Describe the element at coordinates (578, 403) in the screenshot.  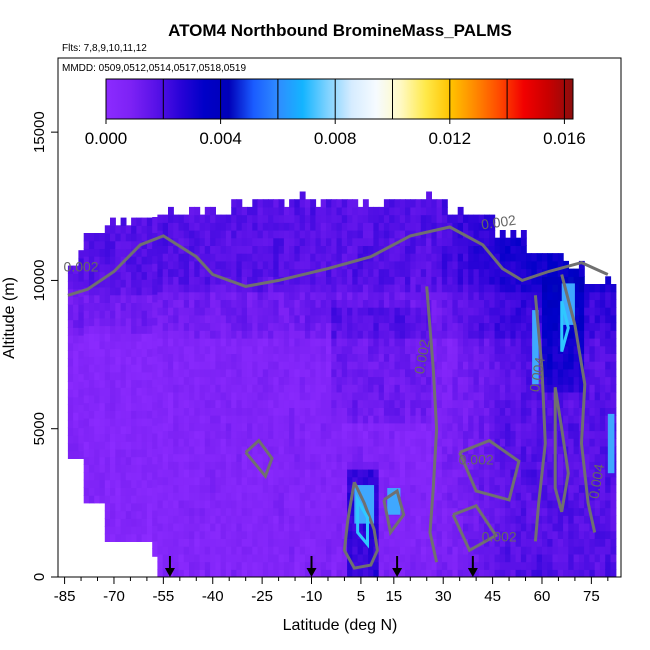
I see `contour-line` at that location.